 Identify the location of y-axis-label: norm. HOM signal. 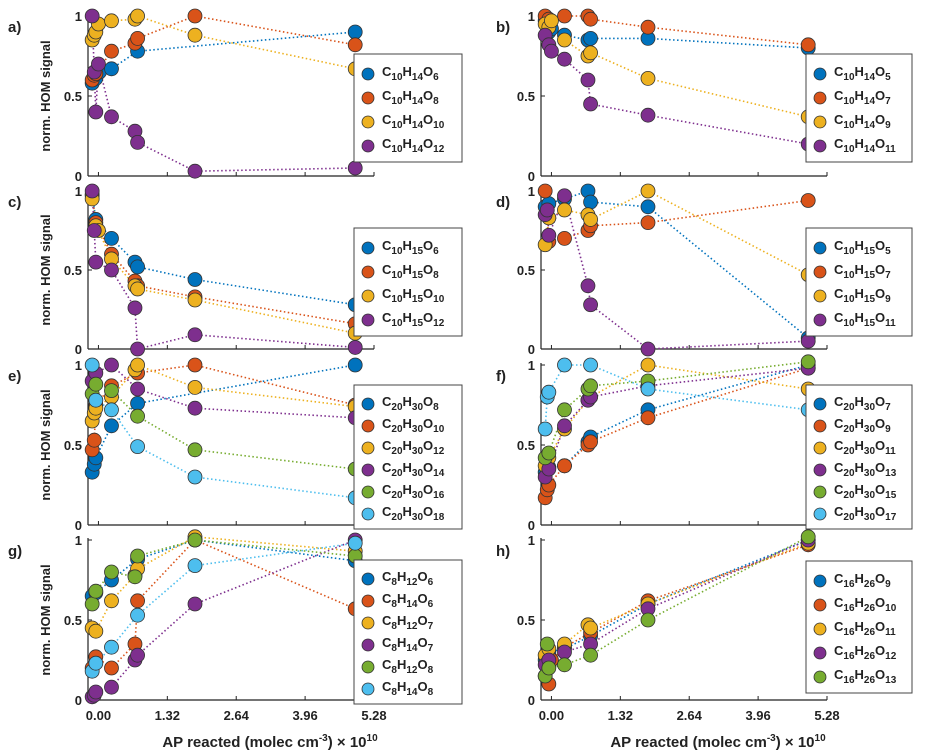
(45, 619).